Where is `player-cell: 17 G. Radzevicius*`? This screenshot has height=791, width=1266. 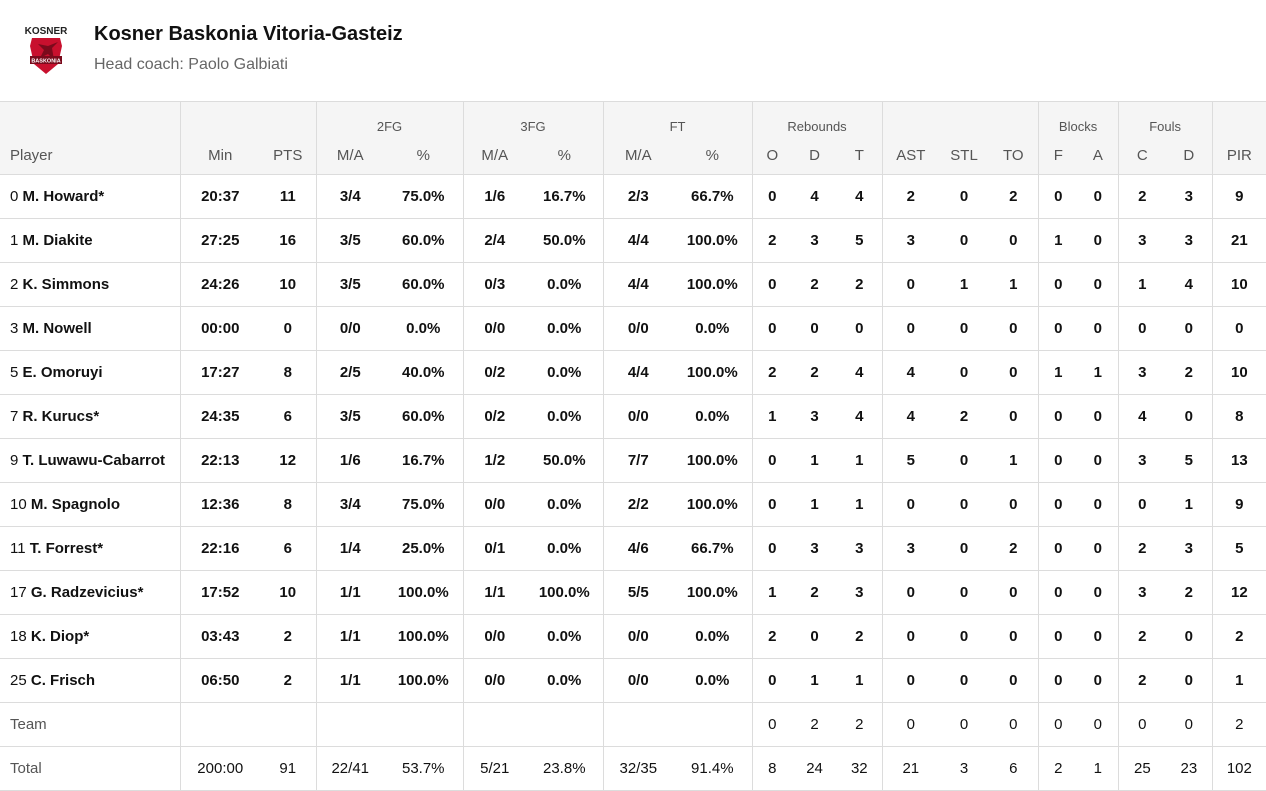 player-cell: 17 G. Radzevicius* is located at coordinates (90, 592).